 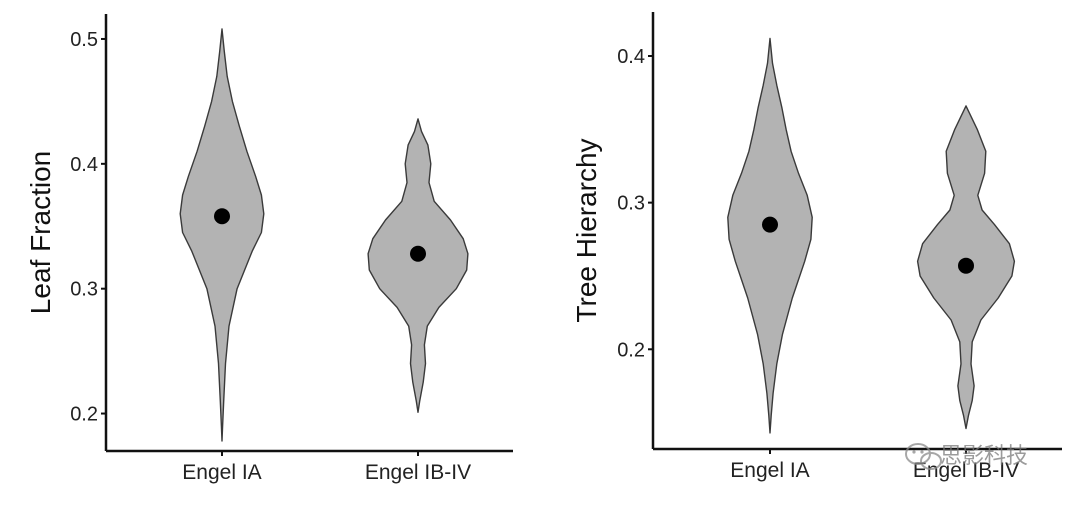 What do you see at coordinates (984, 456) in the screenshot?
I see `watermark-text: 思影科技` at bounding box center [984, 456].